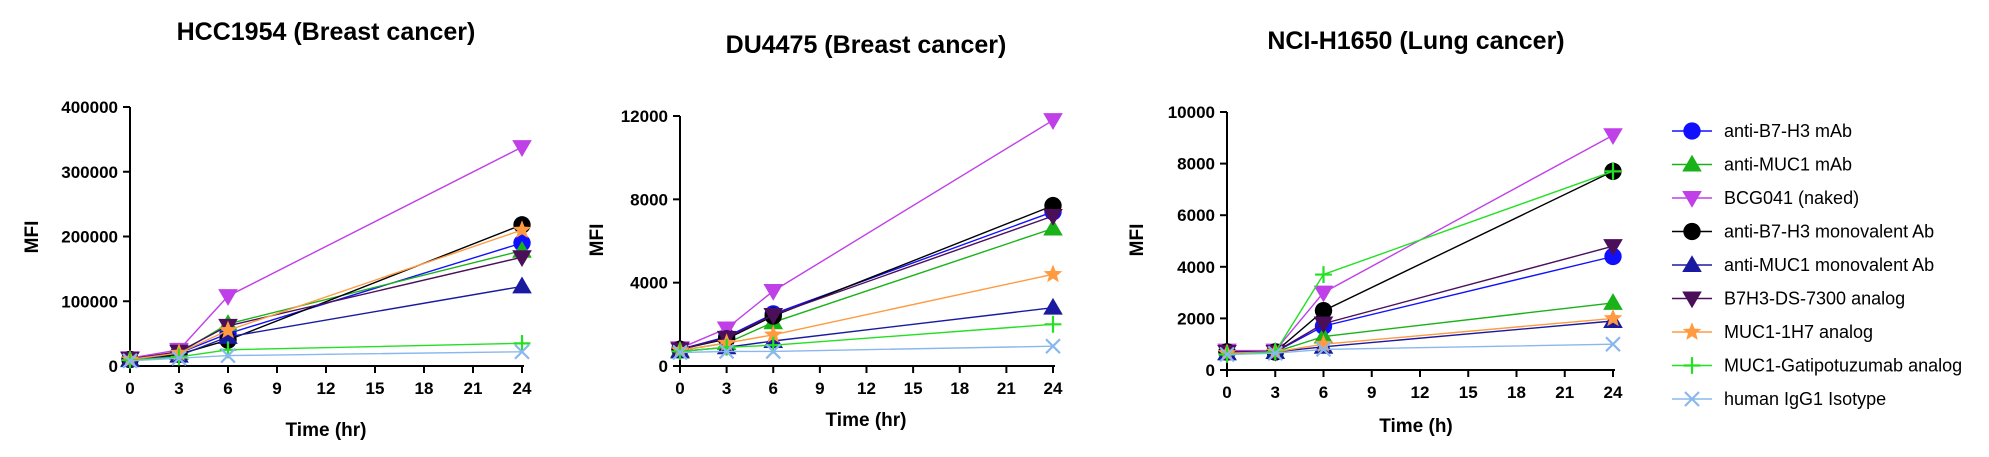 This screenshot has height=457, width=1989. I want to click on series-bcg041-naked, so click(866, 236).